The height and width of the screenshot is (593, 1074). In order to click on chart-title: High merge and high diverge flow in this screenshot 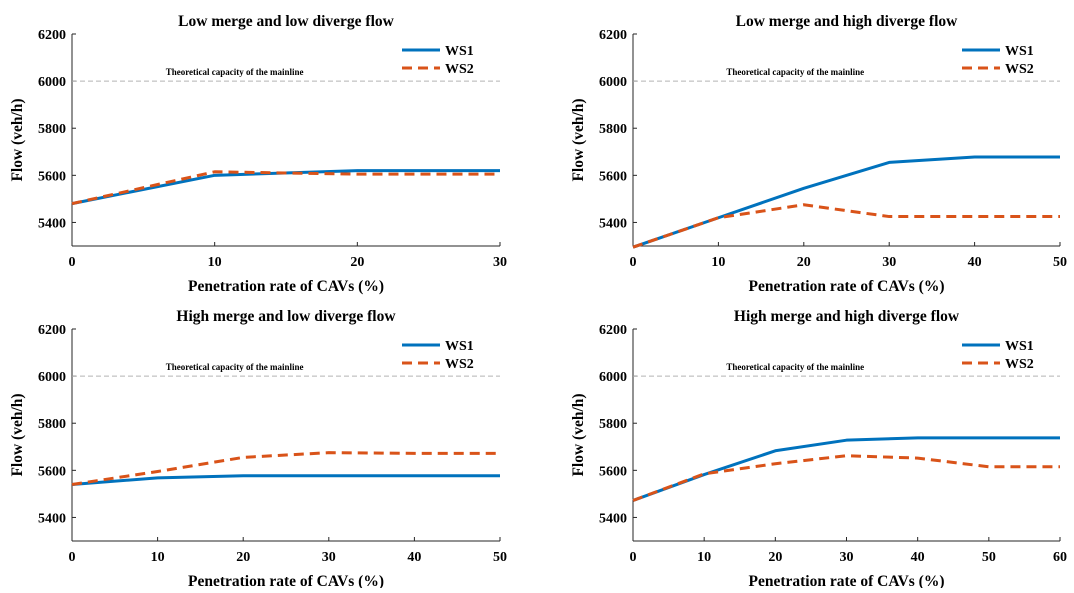, I will do `click(847, 316)`.